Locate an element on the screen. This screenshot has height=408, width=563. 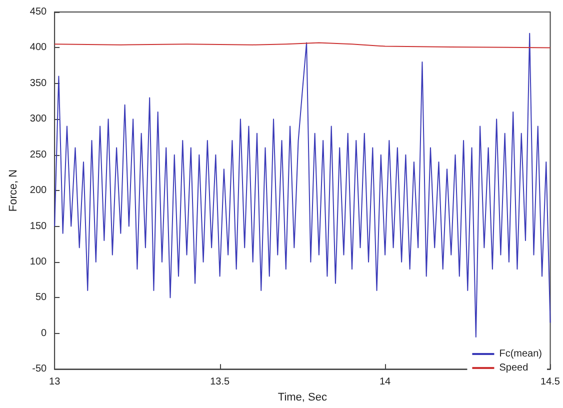
x-axis-title: Time, Sec is located at coordinates (303, 398).